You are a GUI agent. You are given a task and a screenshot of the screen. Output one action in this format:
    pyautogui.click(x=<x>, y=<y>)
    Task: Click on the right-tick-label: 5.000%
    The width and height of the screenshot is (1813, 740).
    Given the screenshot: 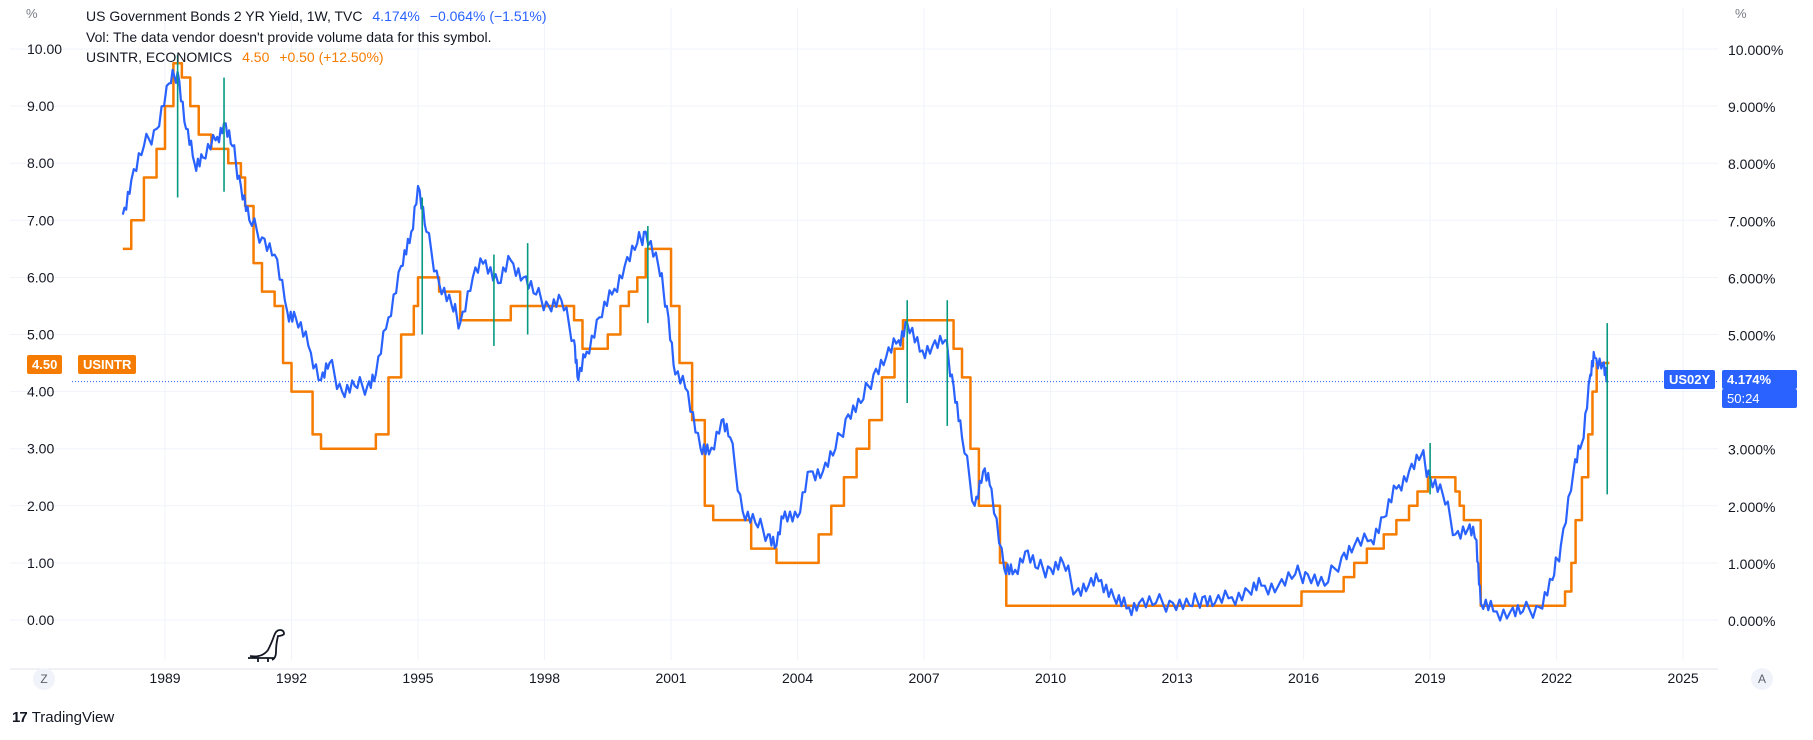 What is the action you would take?
    pyautogui.click(x=1751, y=336)
    